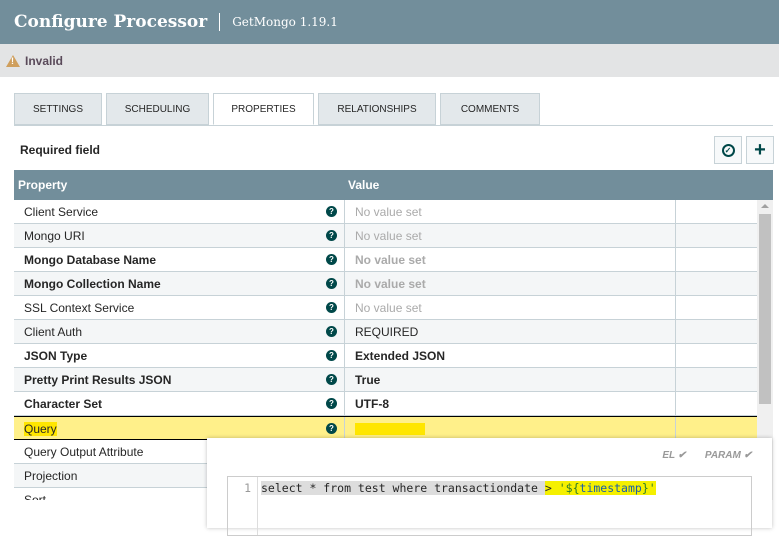 This screenshot has width=779, height=536. I want to click on code-el-open: '${, so click(569, 488).